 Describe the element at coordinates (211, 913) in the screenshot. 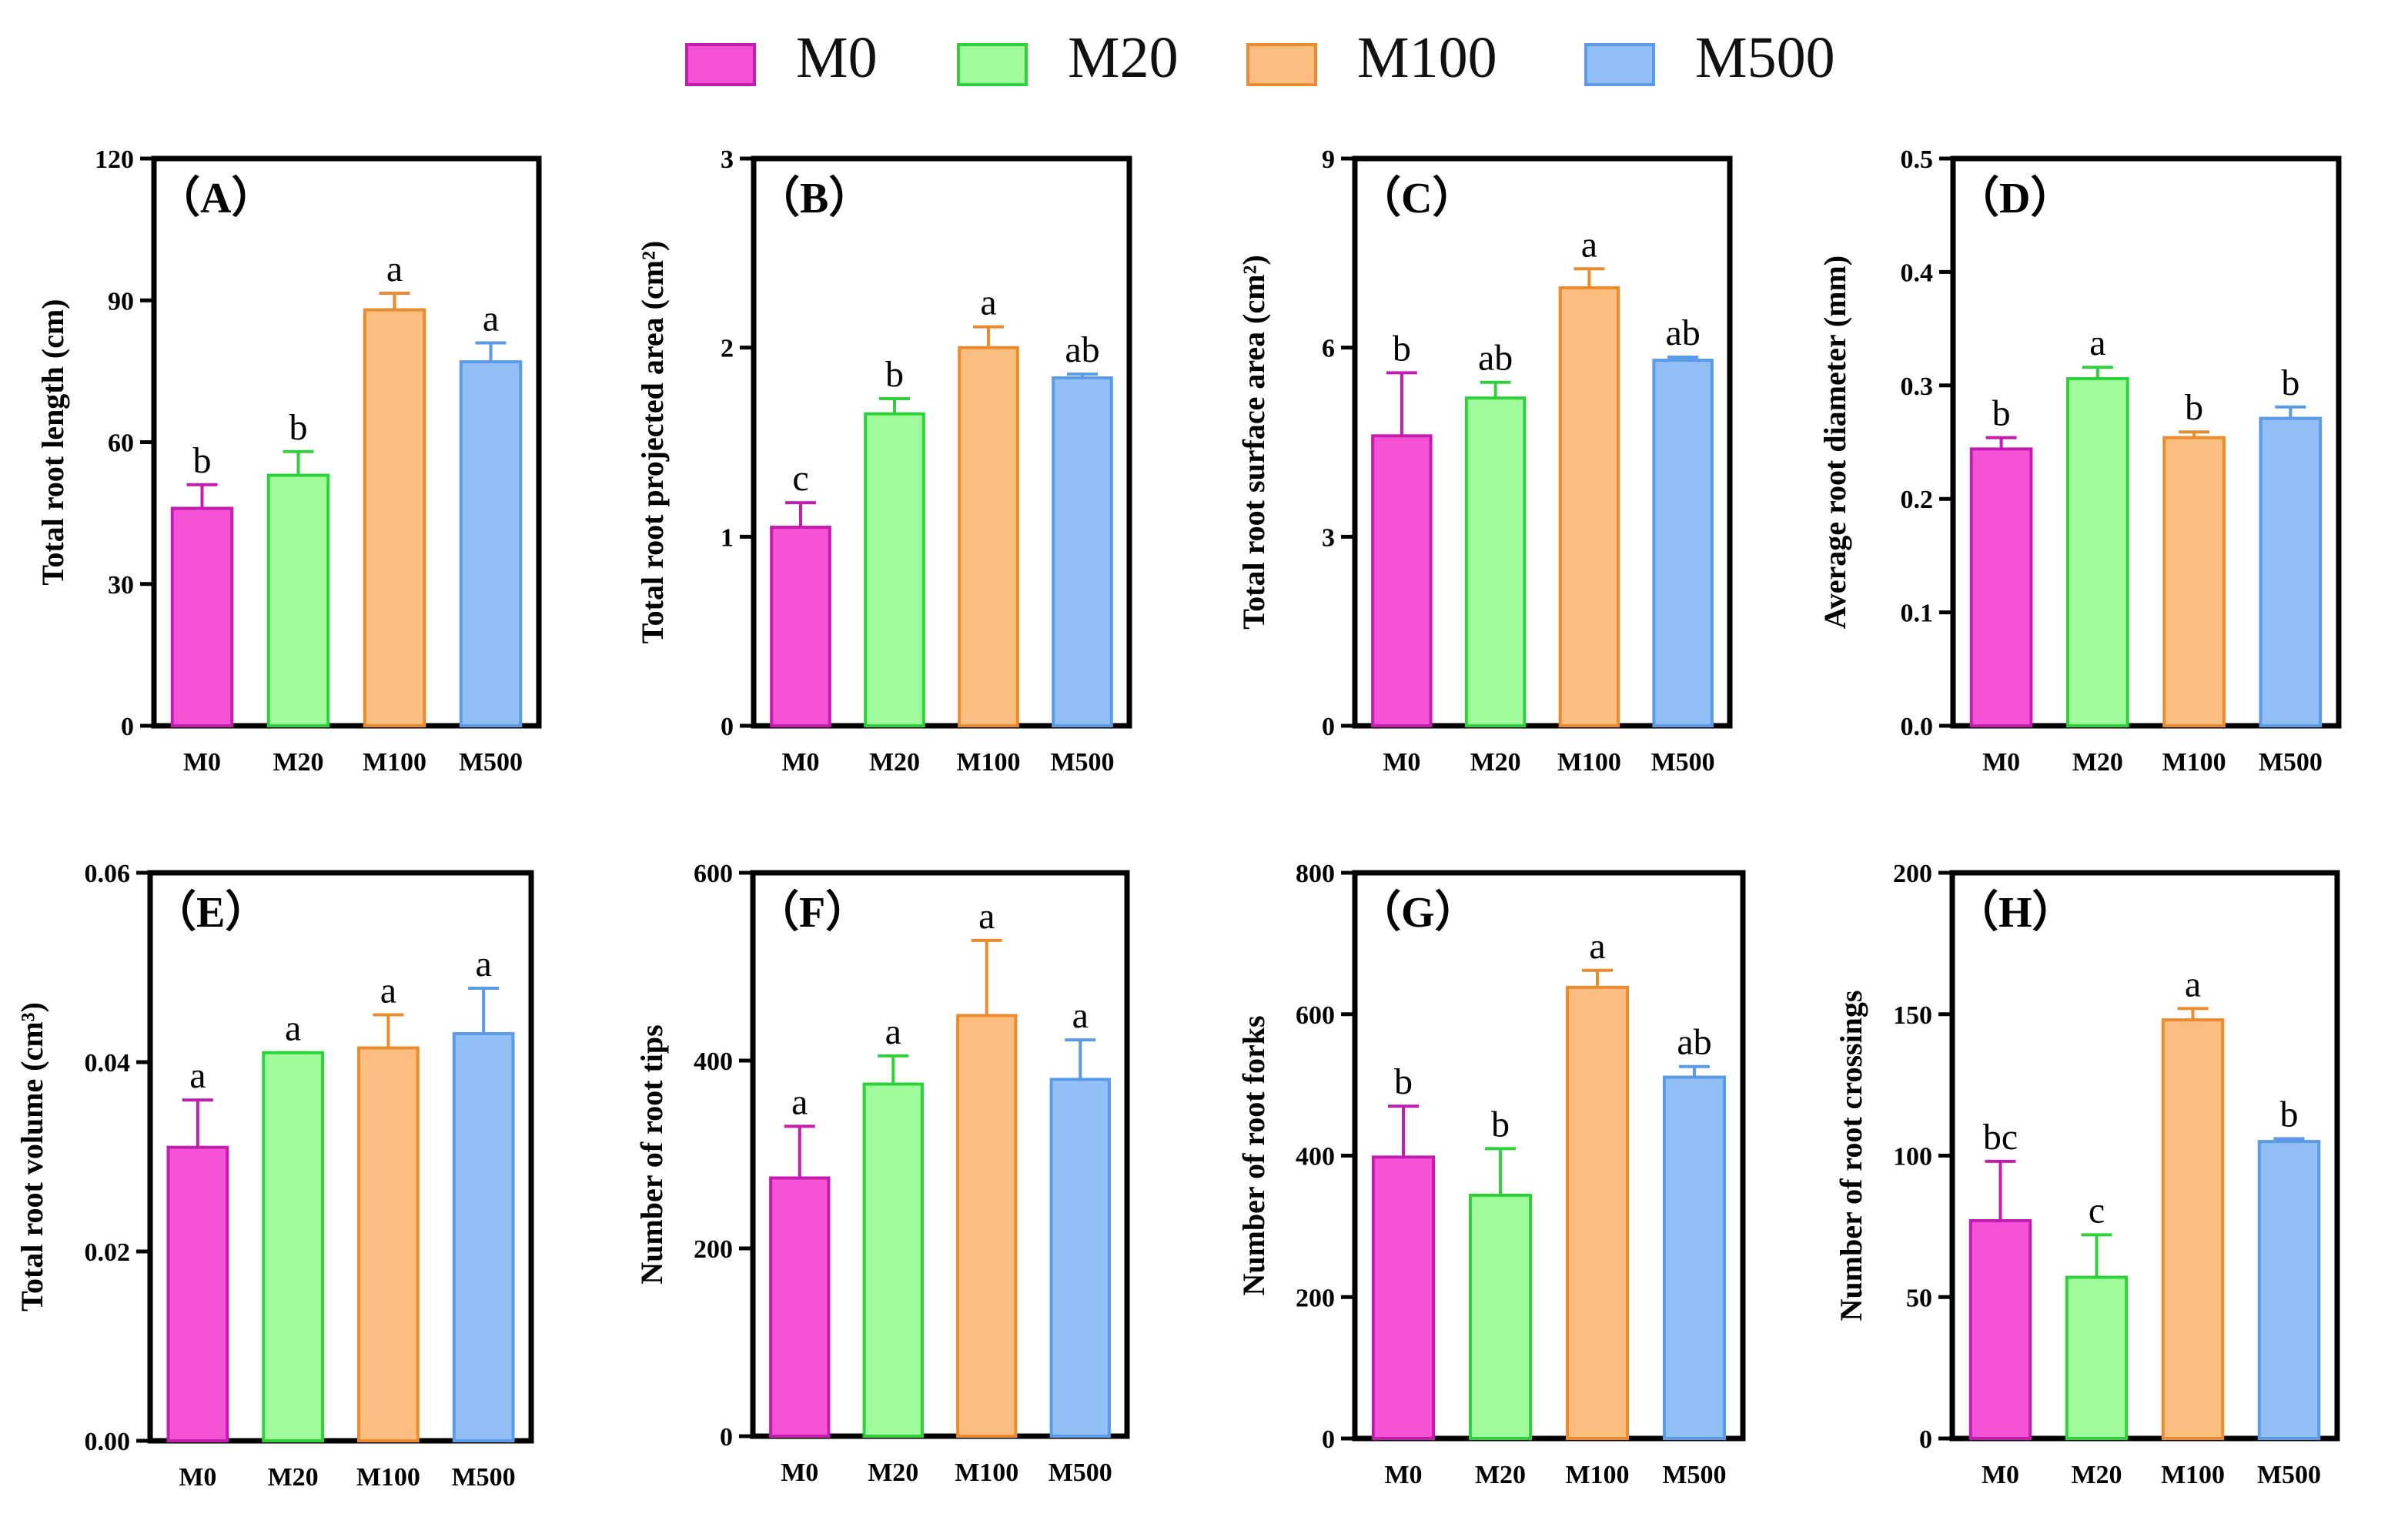

I see `panel-label: （E）` at that location.